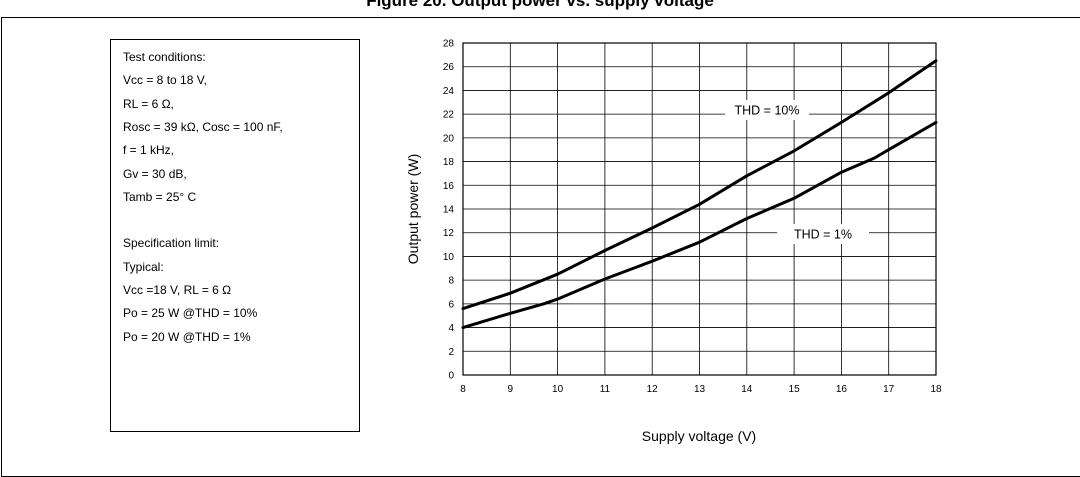 This screenshot has height=477, width=1080. I want to click on condition-line: Gv = 30 dB,, so click(155, 173).